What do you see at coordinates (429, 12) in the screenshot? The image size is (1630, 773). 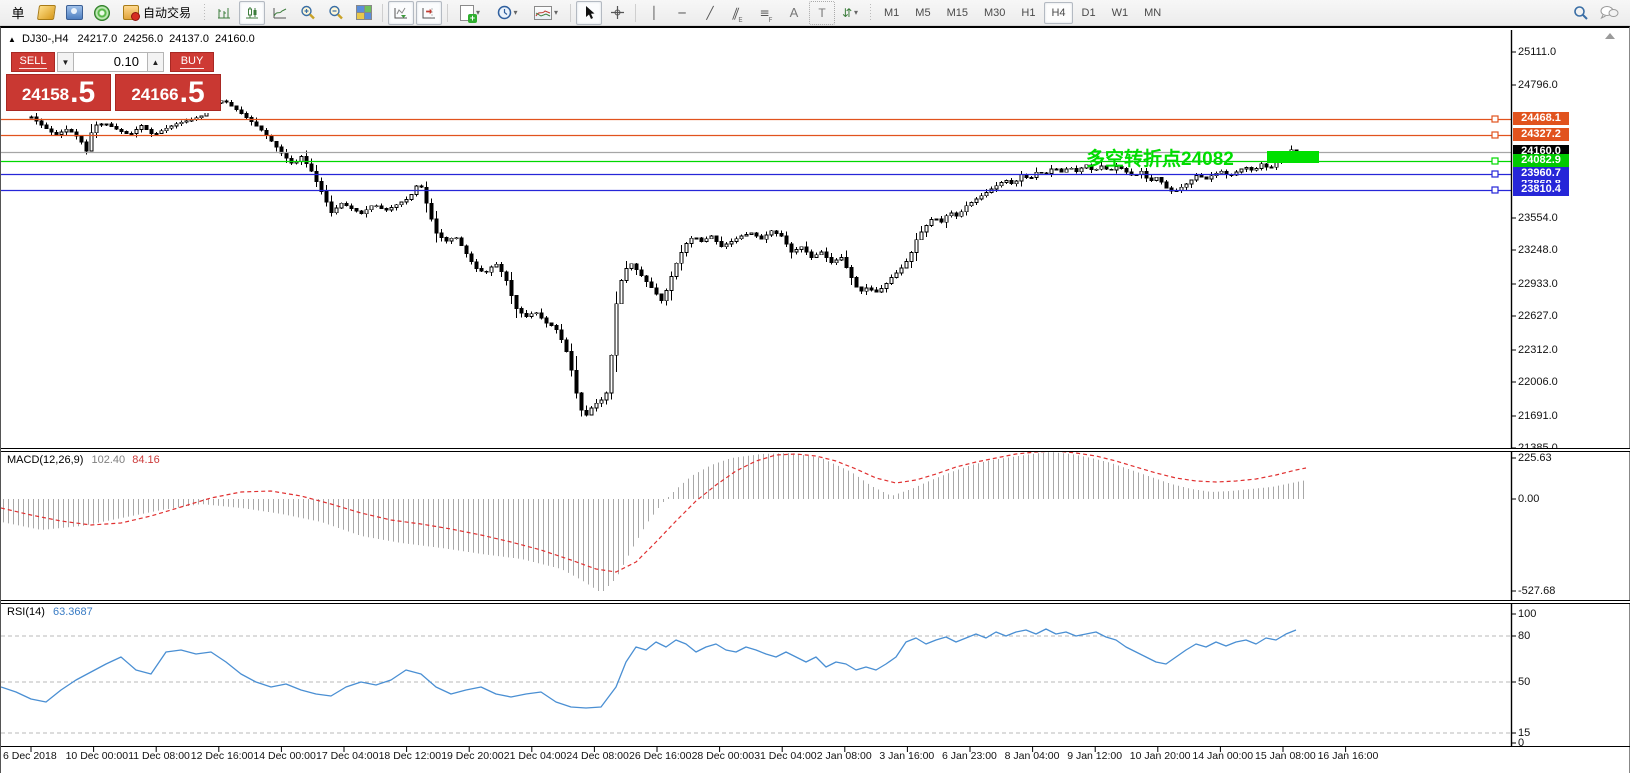 I see `chart-shift-button` at bounding box center [429, 12].